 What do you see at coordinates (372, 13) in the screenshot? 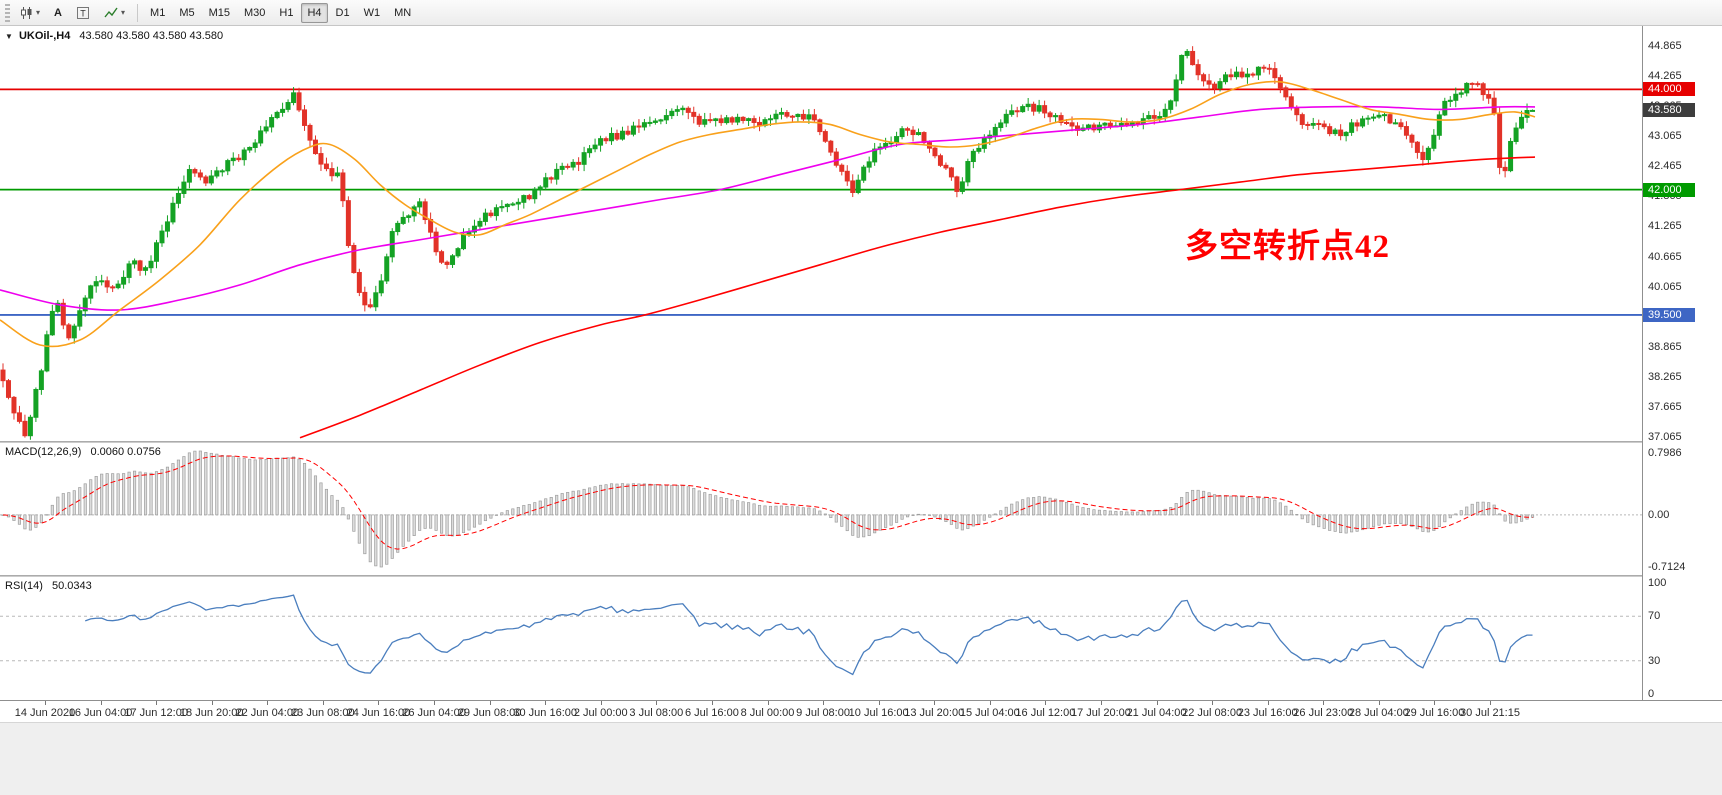
I see `timeframe-button-w1: W1` at bounding box center [372, 13].